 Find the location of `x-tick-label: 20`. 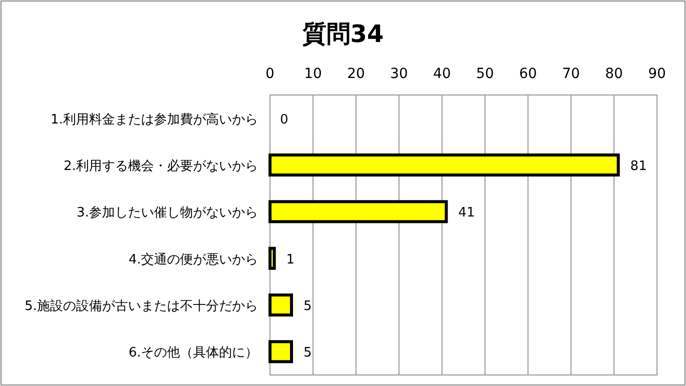

x-tick-label: 20 is located at coordinates (356, 74).